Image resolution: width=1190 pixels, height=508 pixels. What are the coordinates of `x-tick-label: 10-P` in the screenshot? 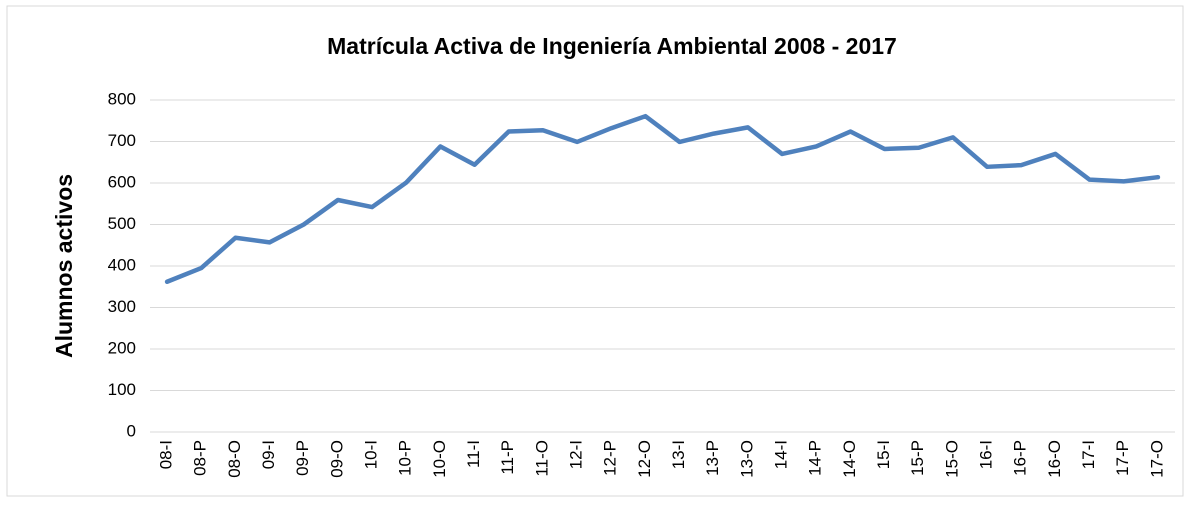 It's located at (405, 458).